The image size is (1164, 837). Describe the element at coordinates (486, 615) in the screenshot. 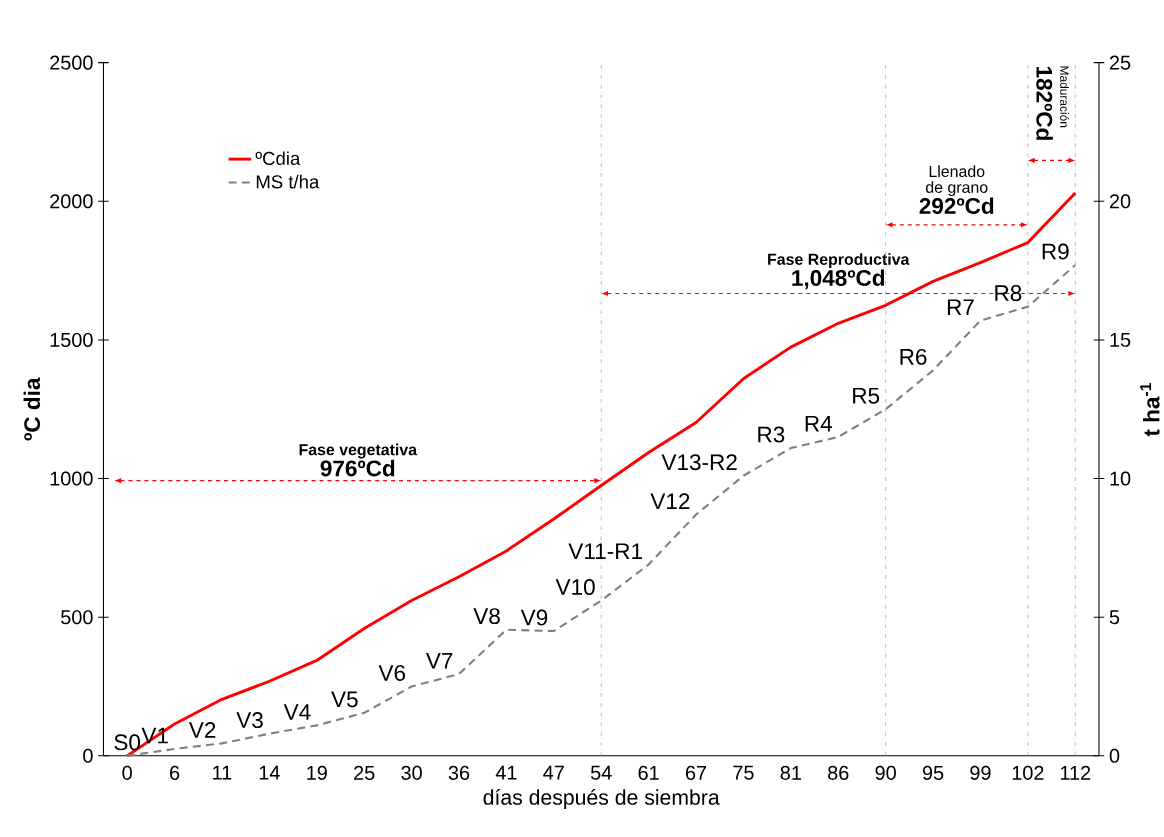

I see `data-label: V8` at that location.